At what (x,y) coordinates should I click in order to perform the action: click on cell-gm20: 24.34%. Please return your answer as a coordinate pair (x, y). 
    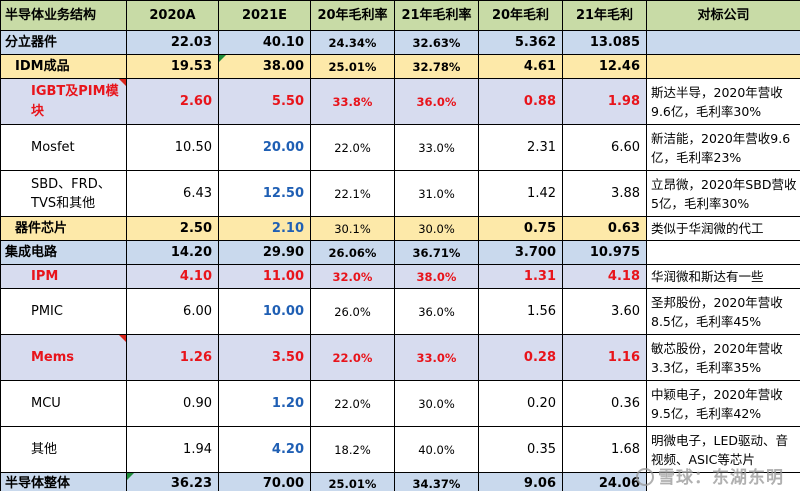
    Looking at the image, I should click on (352, 42).